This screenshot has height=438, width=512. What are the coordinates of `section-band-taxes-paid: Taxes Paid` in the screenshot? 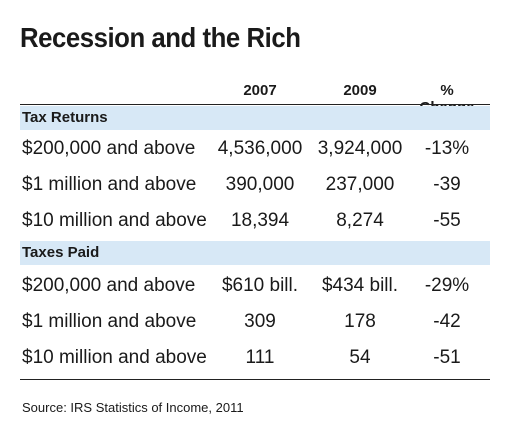 It's located at (255, 253).